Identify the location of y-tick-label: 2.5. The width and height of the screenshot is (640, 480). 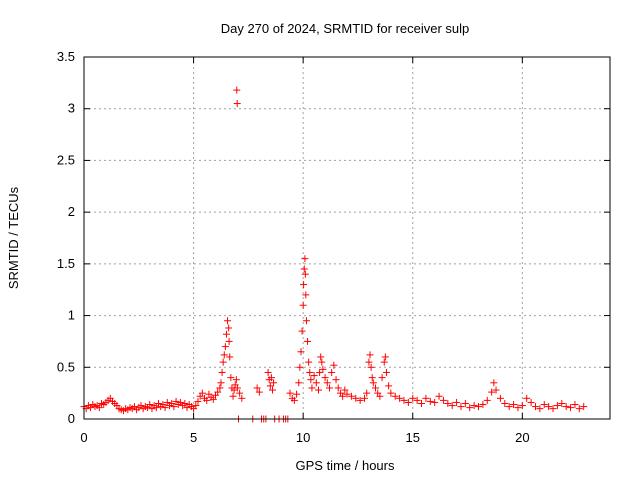
(66, 159).